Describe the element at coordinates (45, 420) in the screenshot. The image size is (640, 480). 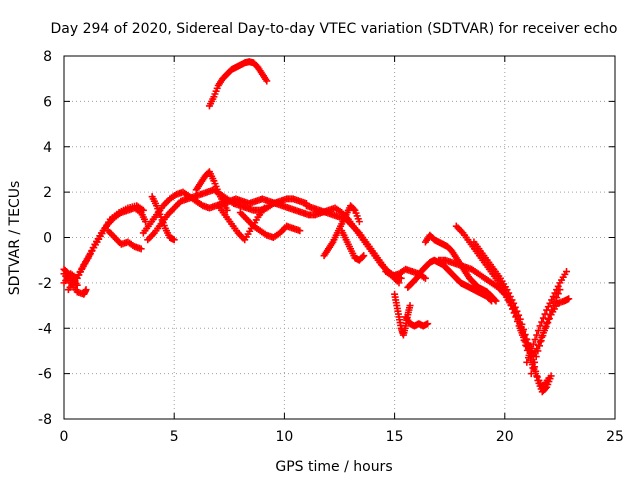
I see `y-tick-label: -8` at that location.